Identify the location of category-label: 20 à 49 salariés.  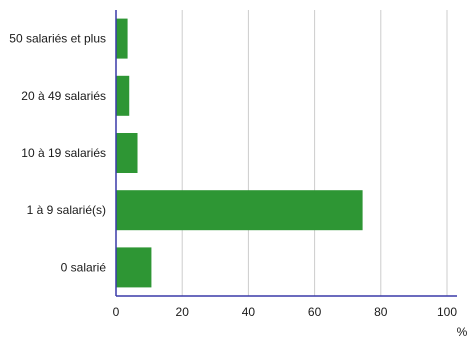
(63, 96).